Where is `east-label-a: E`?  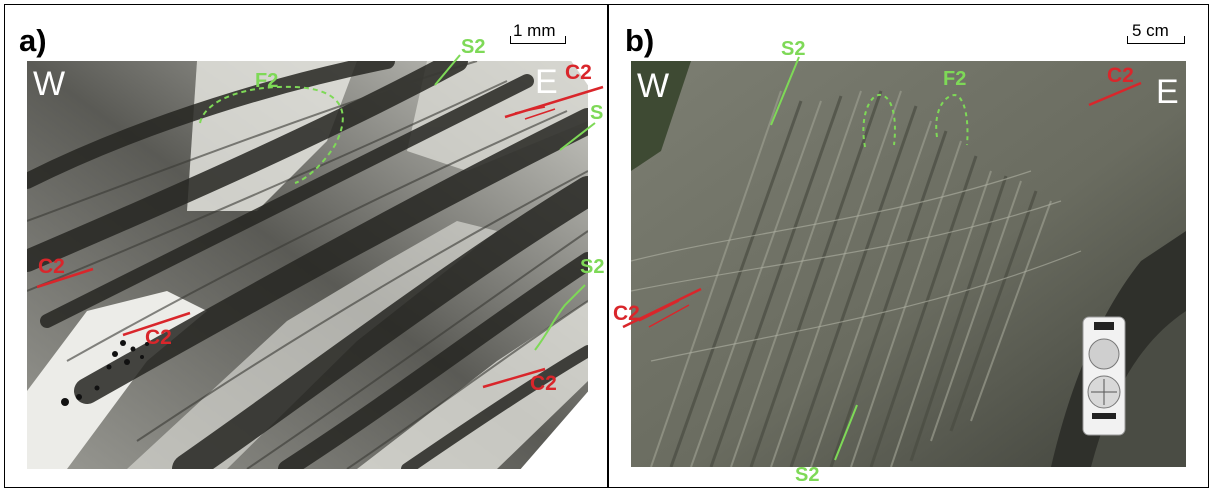
east-label-a: E is located at coordinates (546, 82).